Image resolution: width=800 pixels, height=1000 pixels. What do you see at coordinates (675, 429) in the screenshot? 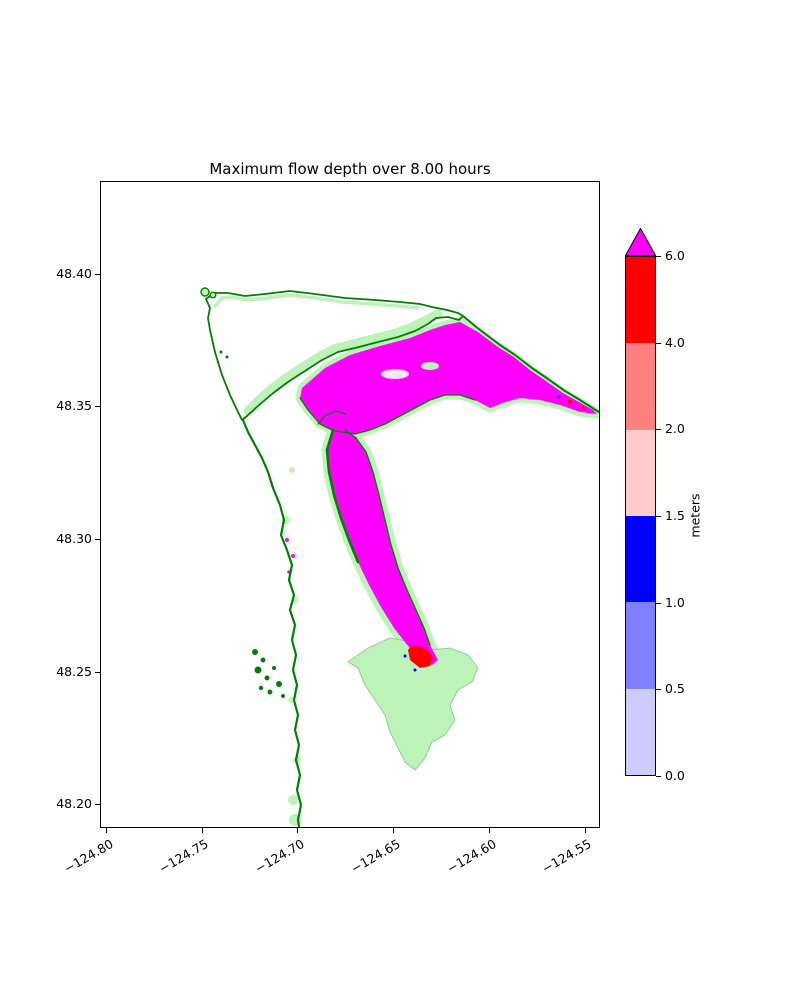
I see `colorbar-tick-label: 2.0` at bounding box center [675, 429].